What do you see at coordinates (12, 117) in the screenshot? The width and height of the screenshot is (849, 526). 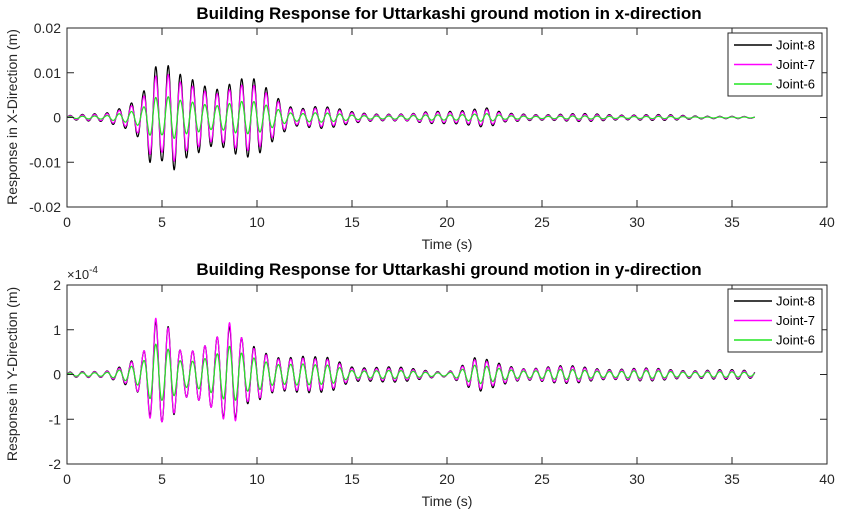 I see `x-direction-y-axis-label: Response in X-Direction (m)` at bounding box center [12, 117].